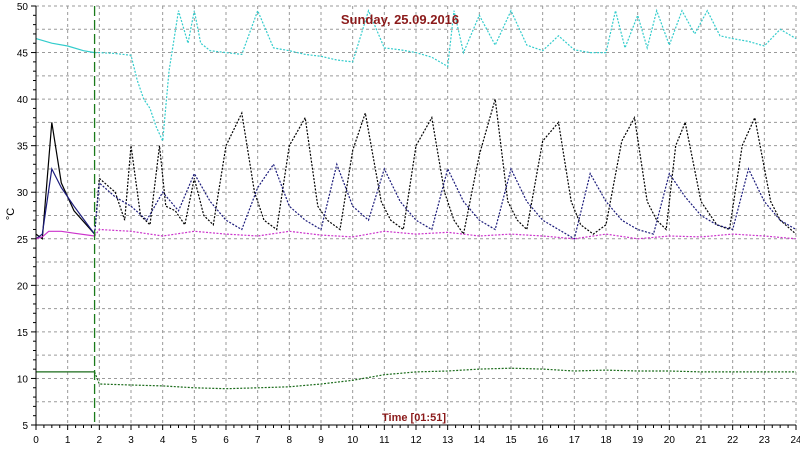 This screenshot has width=800, height=450. Describe the element at coordinates (701, 440) in the screenshot. I see `x-tick-label: 21` at that location.